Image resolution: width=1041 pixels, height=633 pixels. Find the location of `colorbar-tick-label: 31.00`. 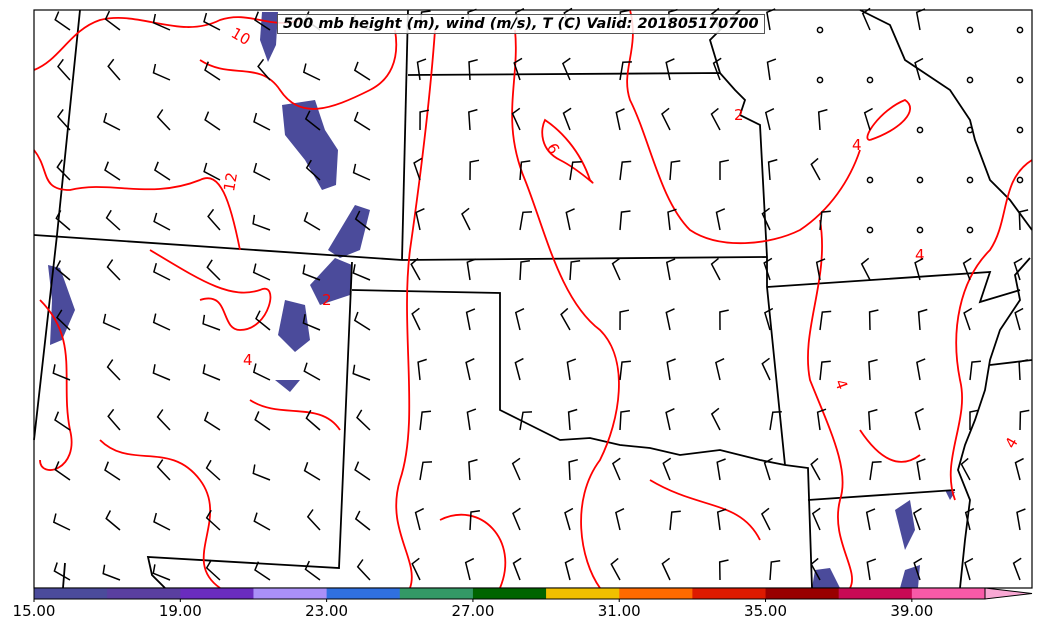

colorbar-tick-label: 31.00 is located at coordinates (619, 611).